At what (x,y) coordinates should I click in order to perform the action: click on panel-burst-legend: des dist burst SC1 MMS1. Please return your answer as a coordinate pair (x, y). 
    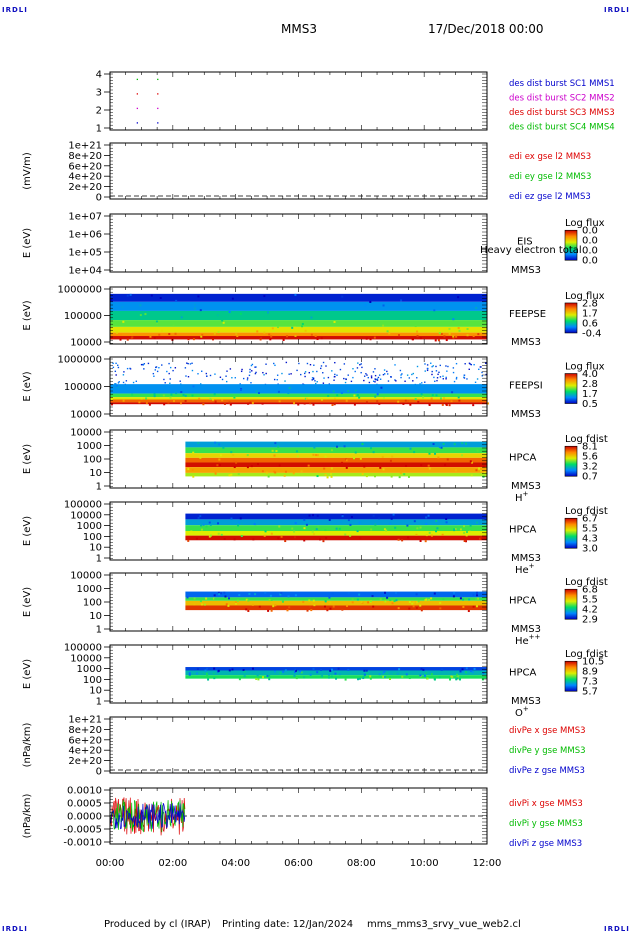
    Looking at the image, I should click on (562, 84).